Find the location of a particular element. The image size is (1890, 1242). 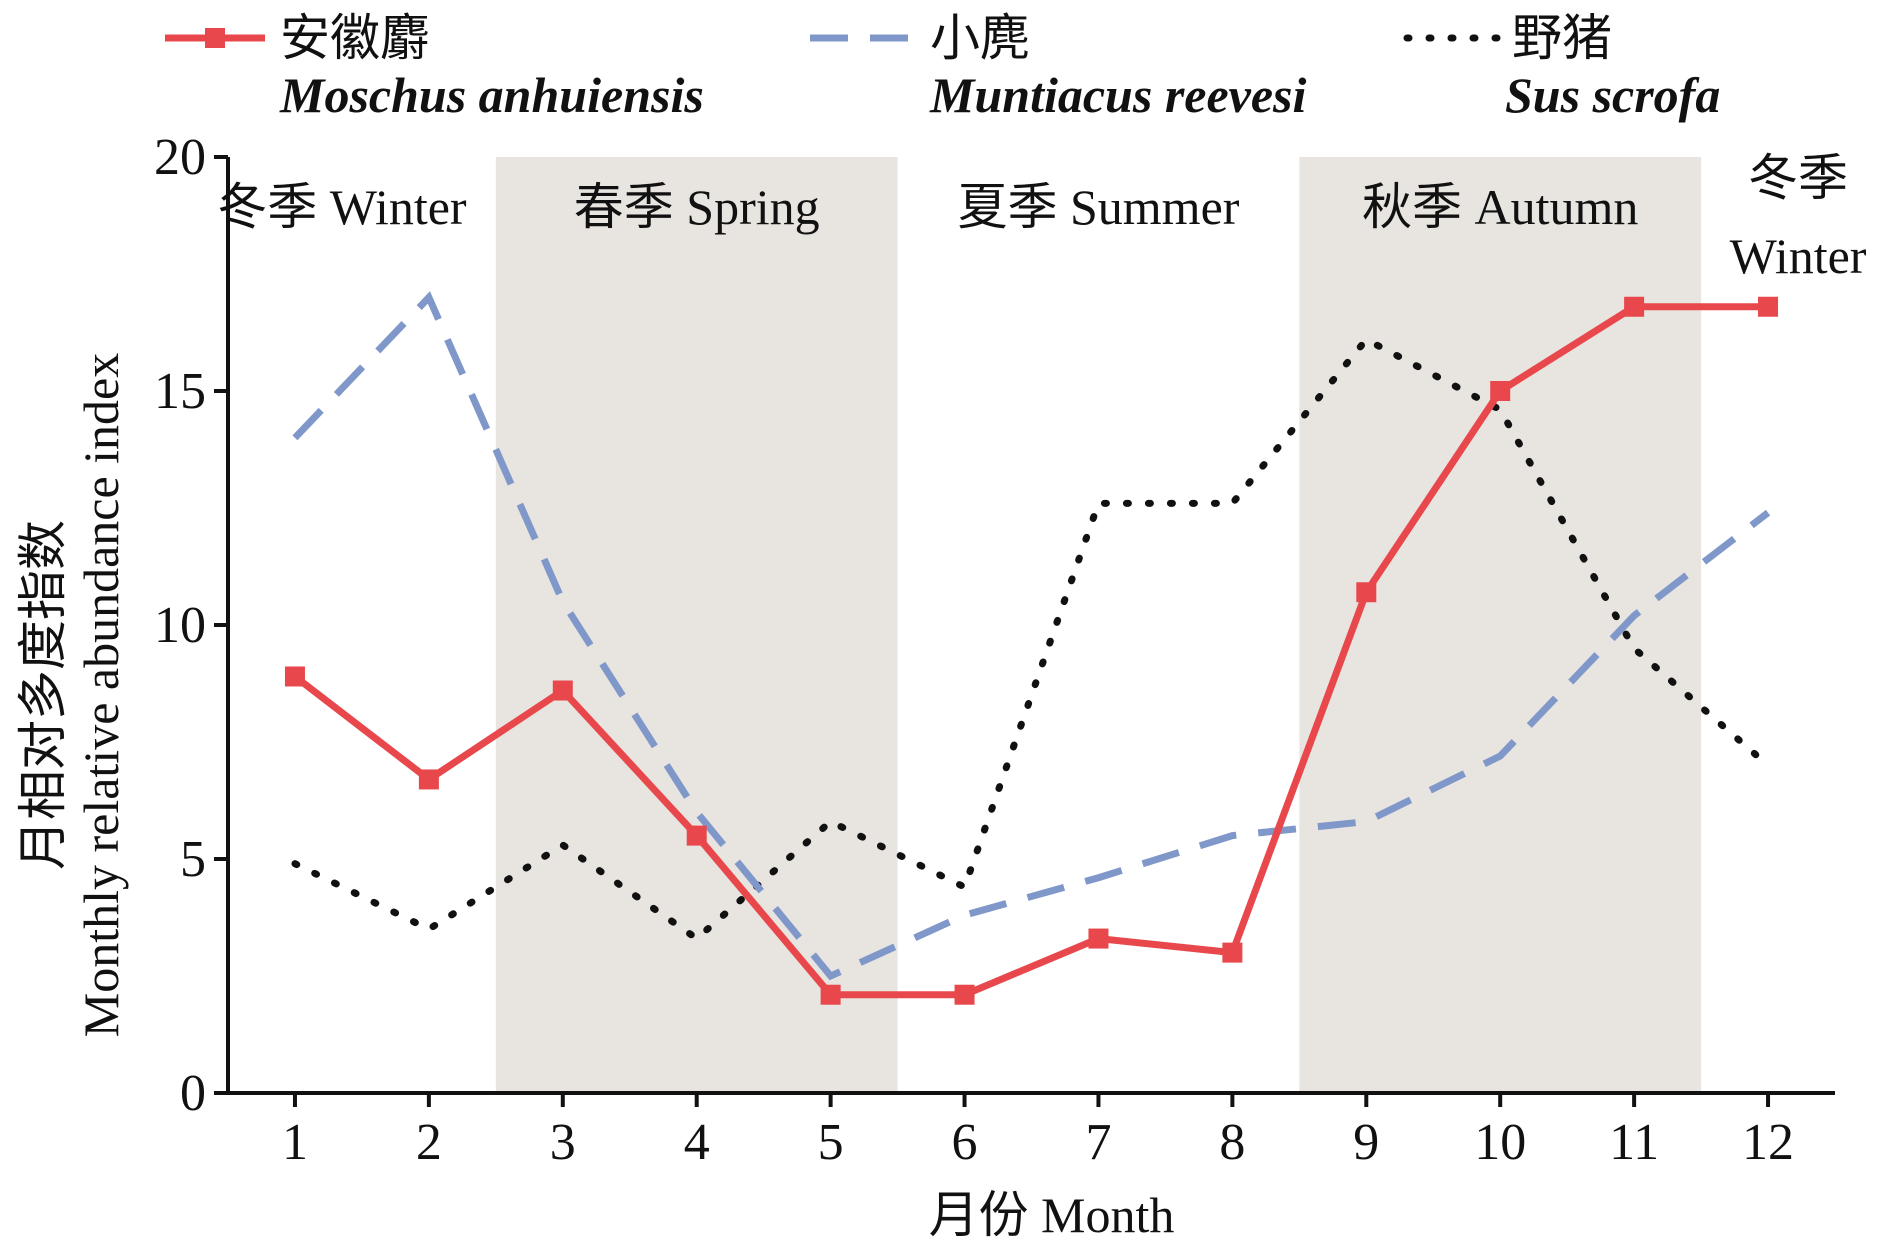

y-tick-label-0: 0 is located at coordinates (193, 1093).